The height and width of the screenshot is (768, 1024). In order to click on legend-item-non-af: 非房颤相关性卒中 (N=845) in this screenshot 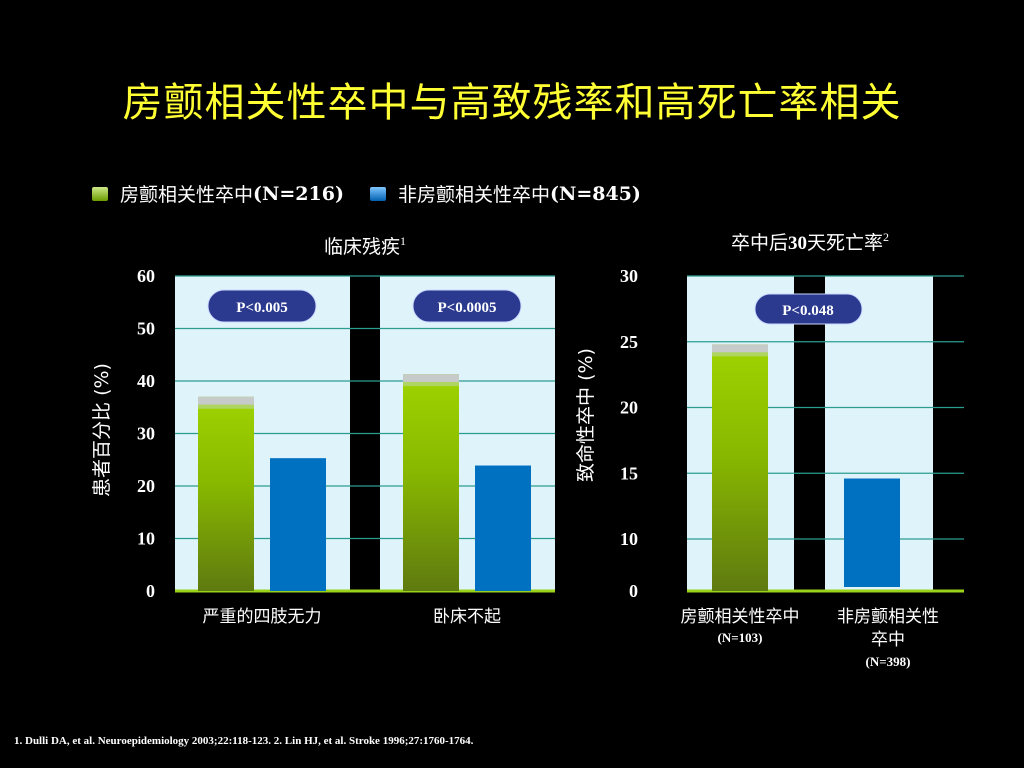, I will do `click(505, 193)`.